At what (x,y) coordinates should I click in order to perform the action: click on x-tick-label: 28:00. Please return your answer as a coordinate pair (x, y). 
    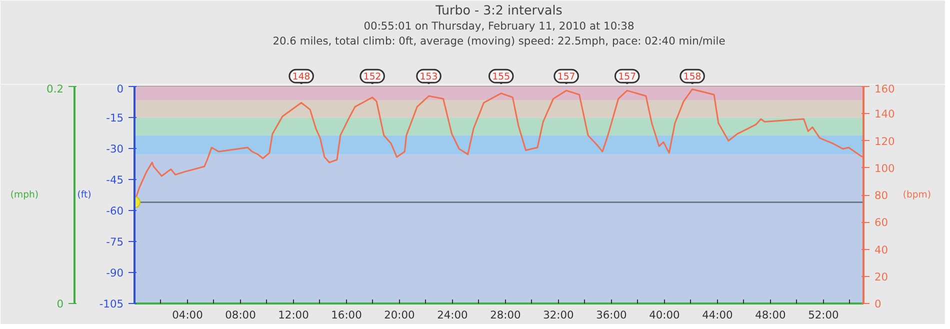
    Looking at the image, I should click on (506, 315).